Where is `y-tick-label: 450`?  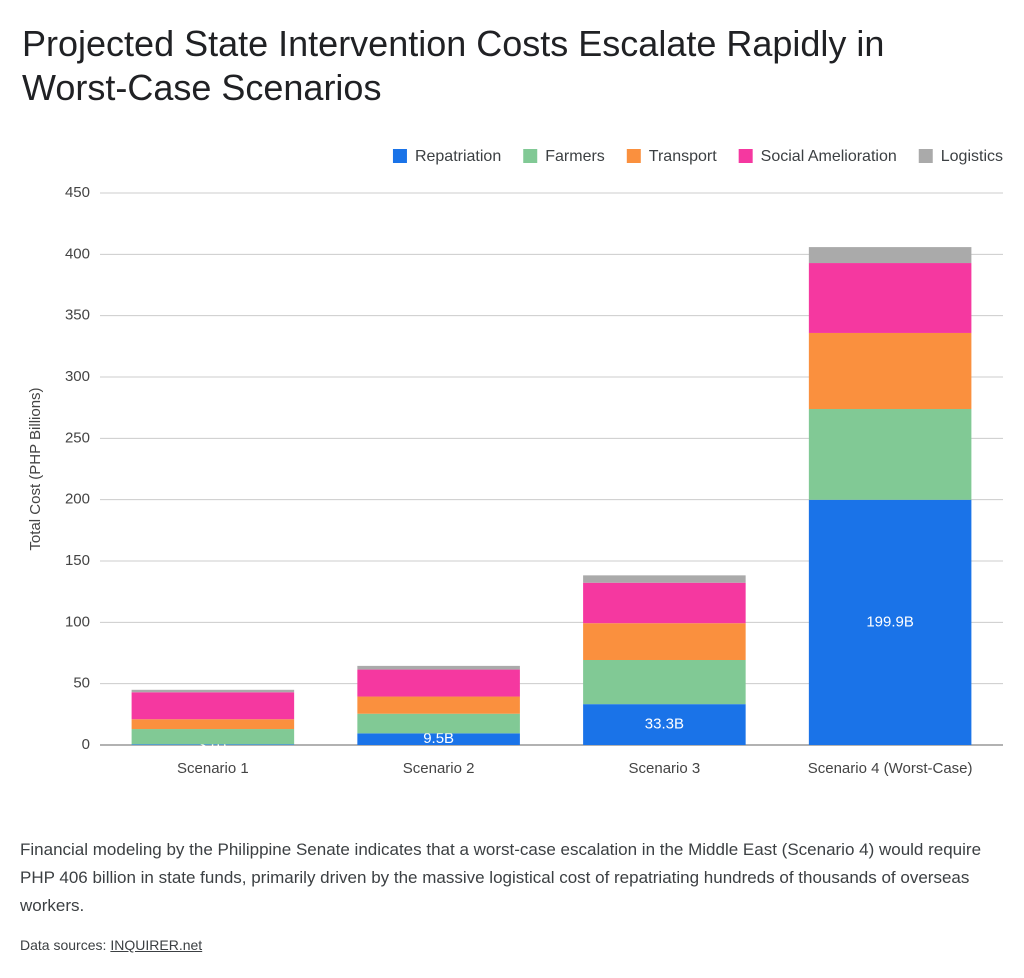 y-tick-label: 450 is located at coordinates (77, 192).